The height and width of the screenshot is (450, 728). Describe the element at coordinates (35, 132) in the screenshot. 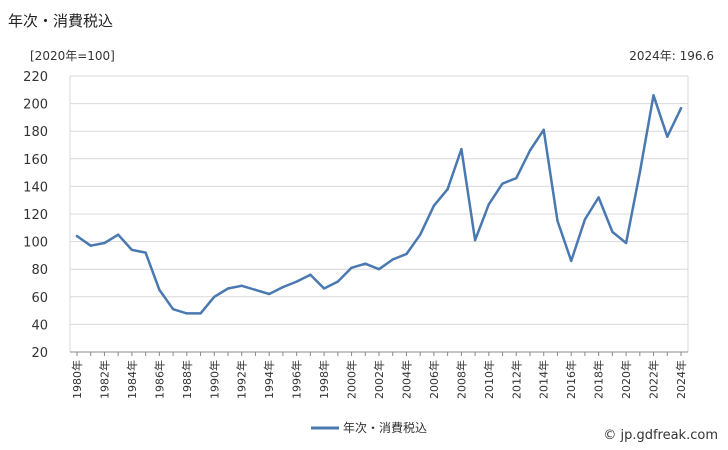

I see `y-tick-label: 180` at that location.